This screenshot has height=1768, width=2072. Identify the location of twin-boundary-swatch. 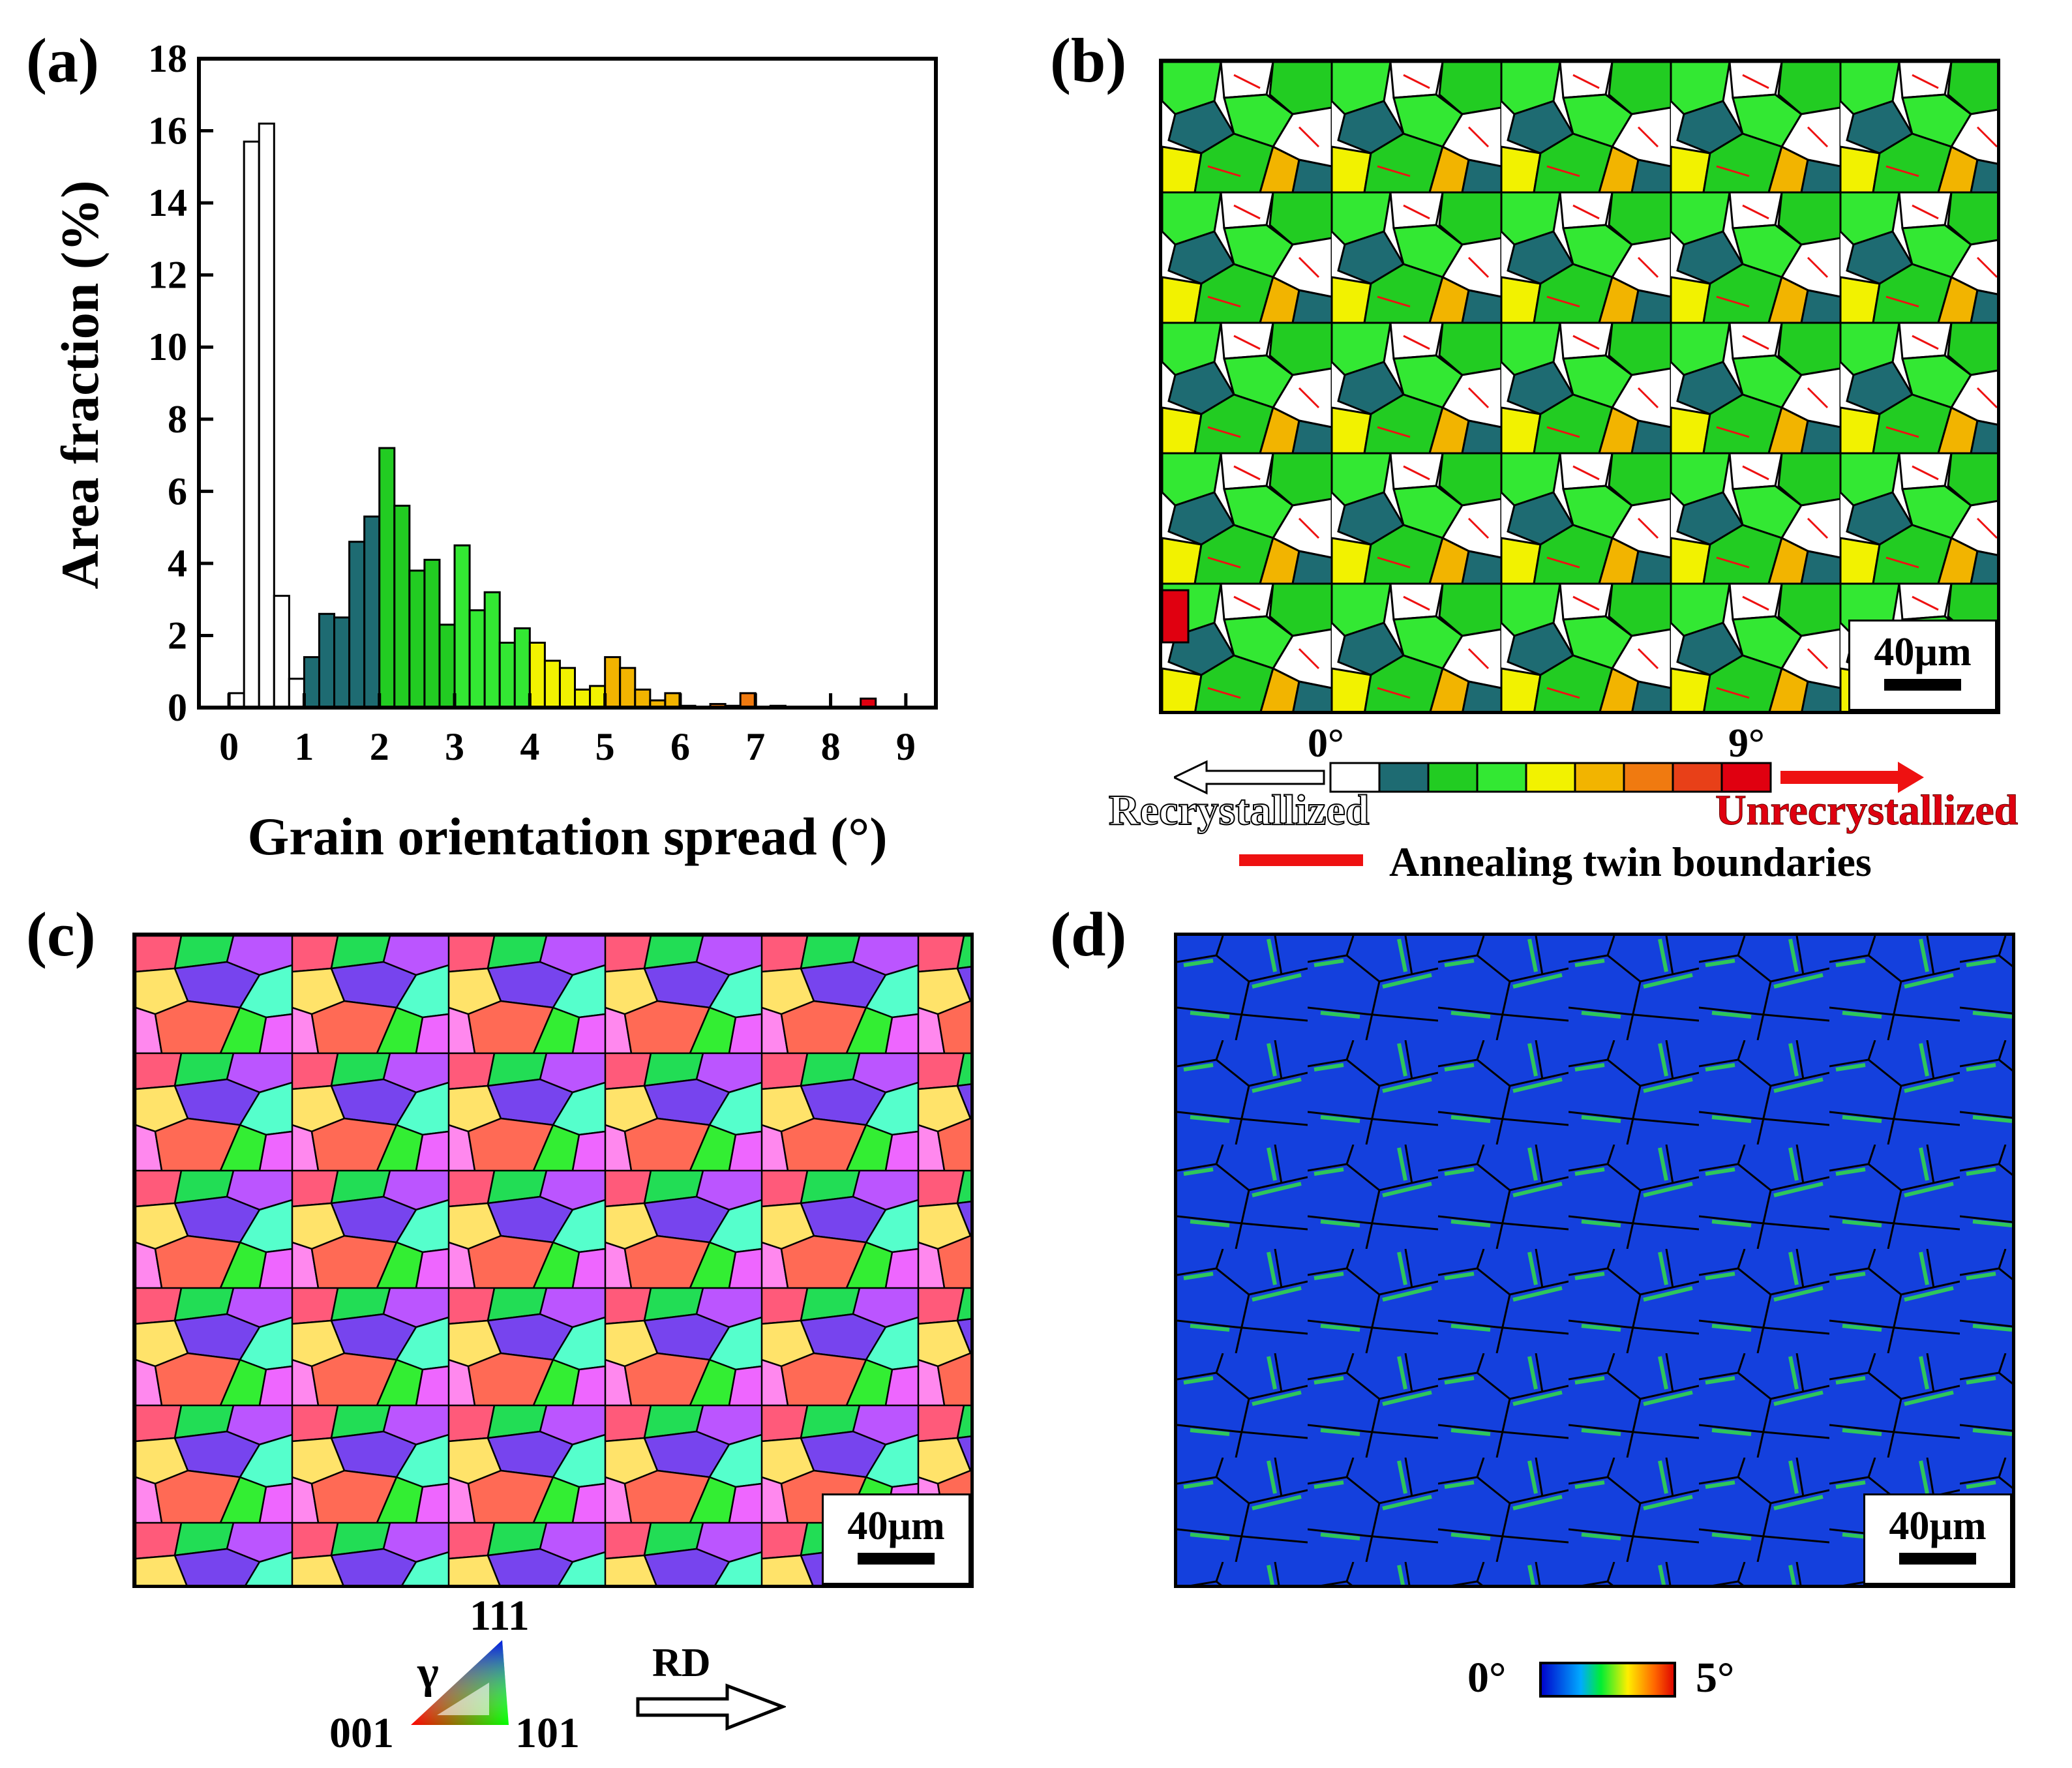
(1301, 860).